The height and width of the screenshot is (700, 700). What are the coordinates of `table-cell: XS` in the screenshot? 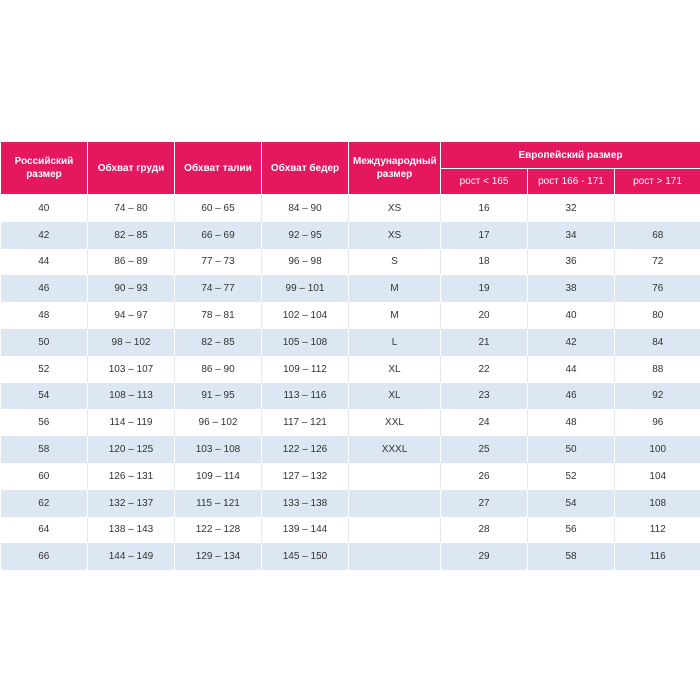 It's located at (394, 235).